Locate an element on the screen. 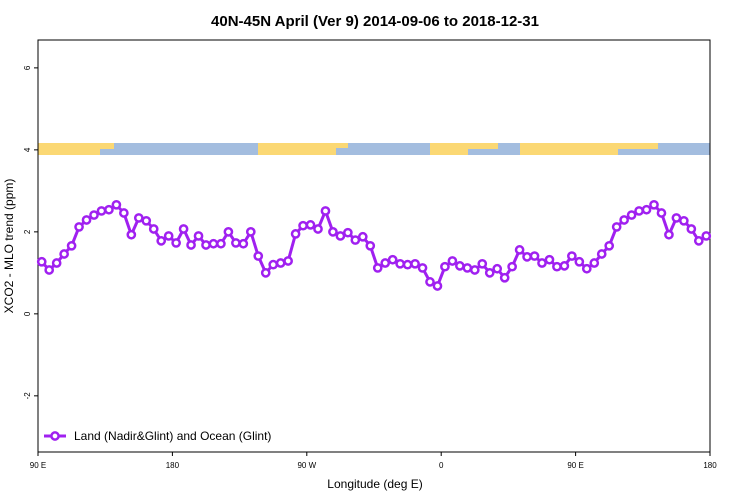 The height and width of the screenshot is (500, 750). y-tick-label: 6 is located at coordinates (27, 67).